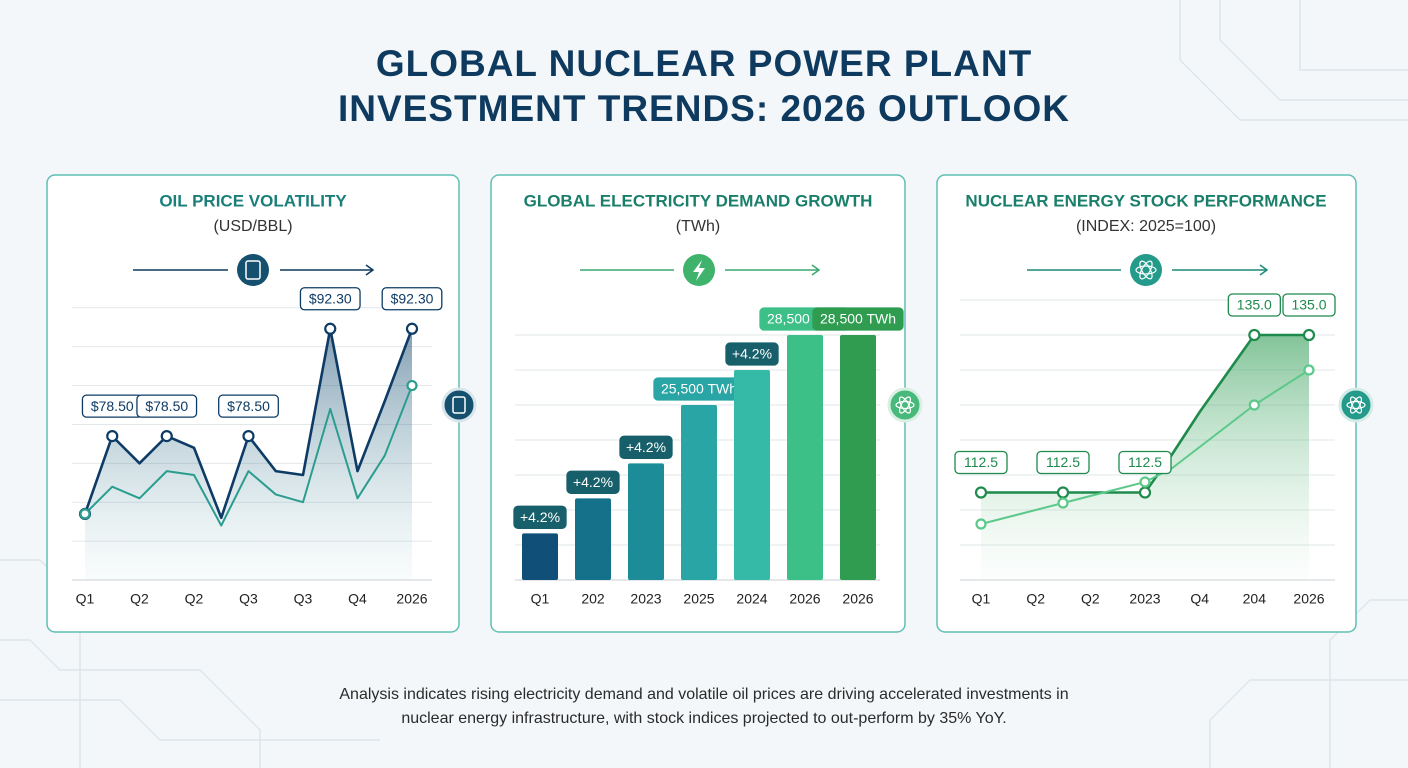  I want to click on chart-subtitle: (TWh), so click(698, 226).